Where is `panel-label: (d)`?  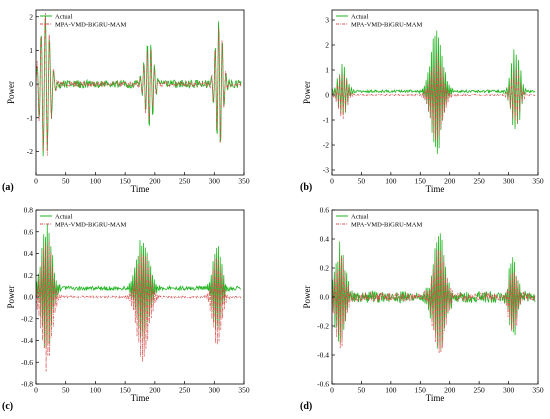 panel-label: (d) is located at coordinates (306, 406).